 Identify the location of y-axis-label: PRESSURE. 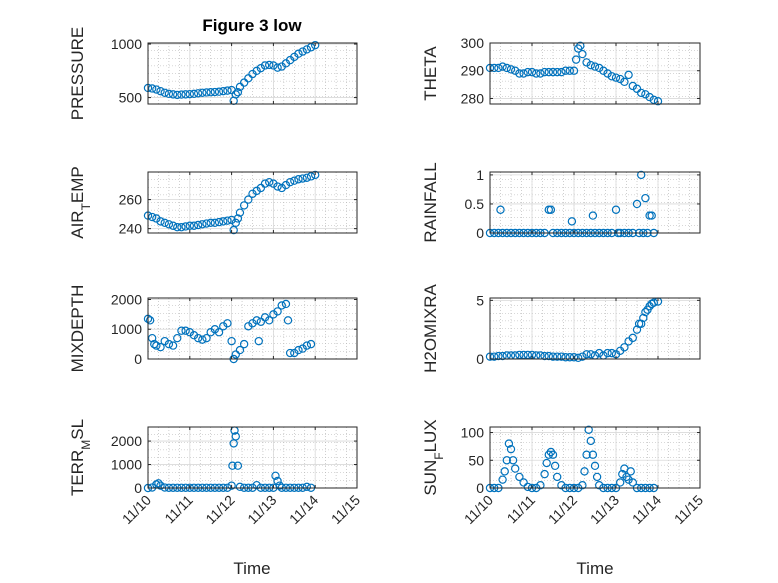
(77, 74).